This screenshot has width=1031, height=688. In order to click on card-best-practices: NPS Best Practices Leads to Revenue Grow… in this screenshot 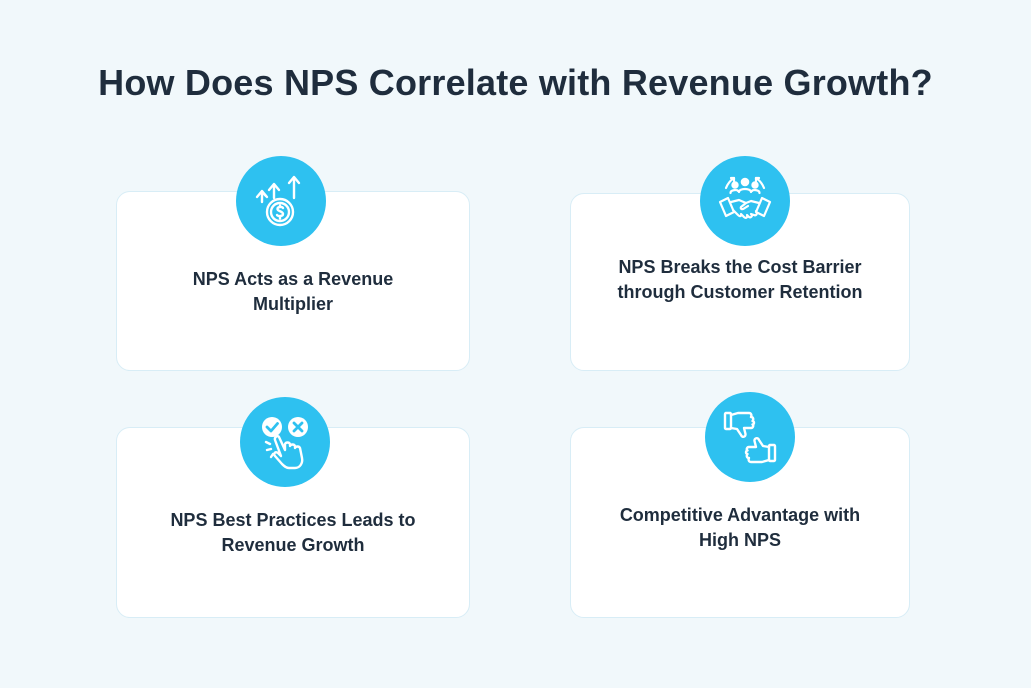, I will do `click(293, 522)`.